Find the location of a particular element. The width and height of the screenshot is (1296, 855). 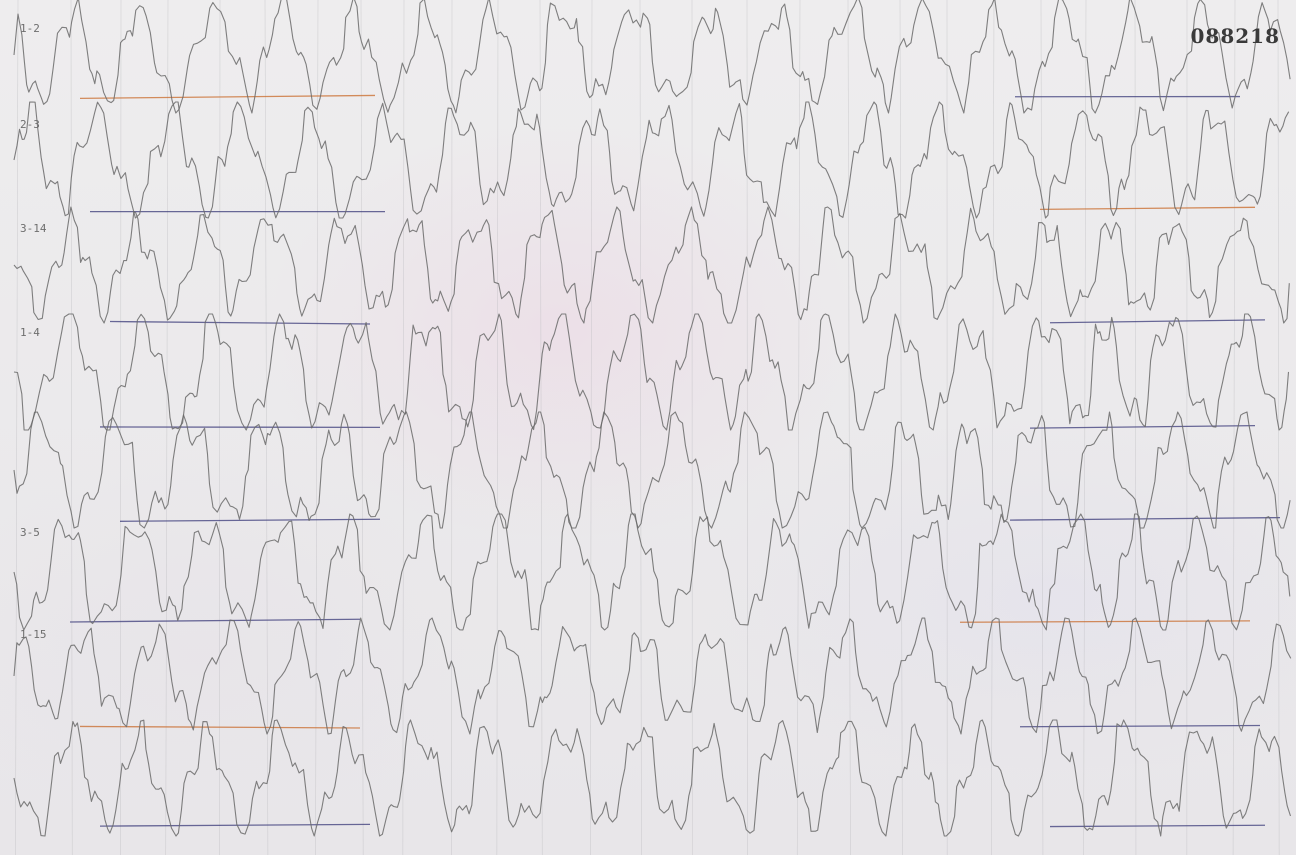

channel-label: 3-14 is located at coordinates (33, 228).